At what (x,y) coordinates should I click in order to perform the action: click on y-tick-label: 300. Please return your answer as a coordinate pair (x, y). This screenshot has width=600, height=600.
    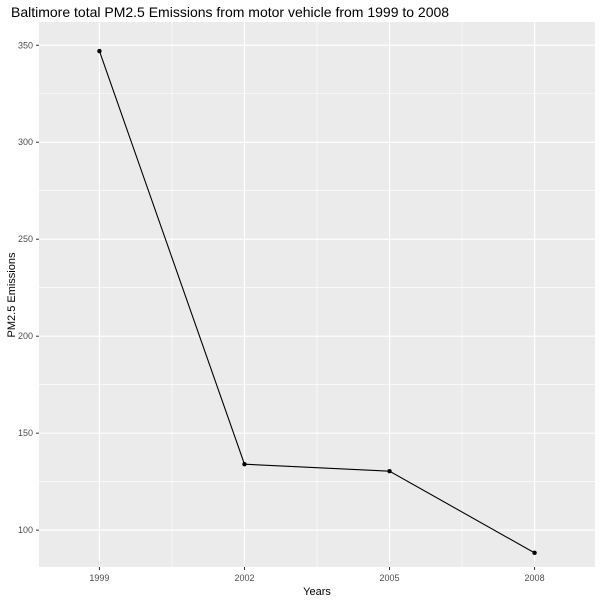
    Looking at the image, I should click on (25, 142).